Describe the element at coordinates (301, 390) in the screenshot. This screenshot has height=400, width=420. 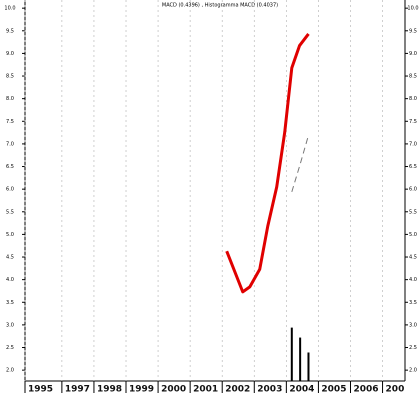
I see `x-tick-label: 2004` at that location.